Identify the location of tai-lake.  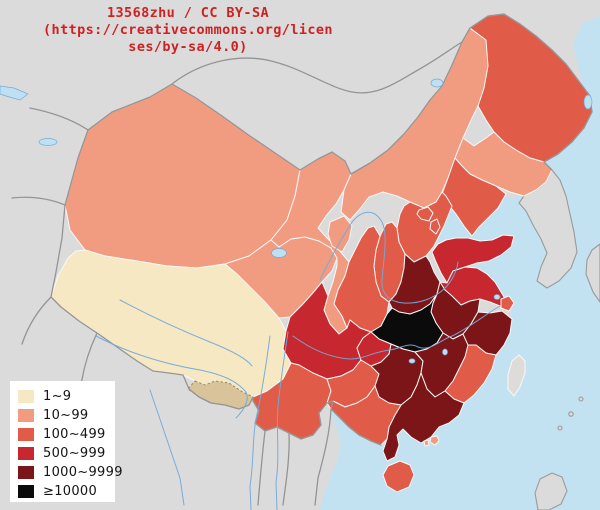
(497, 297).